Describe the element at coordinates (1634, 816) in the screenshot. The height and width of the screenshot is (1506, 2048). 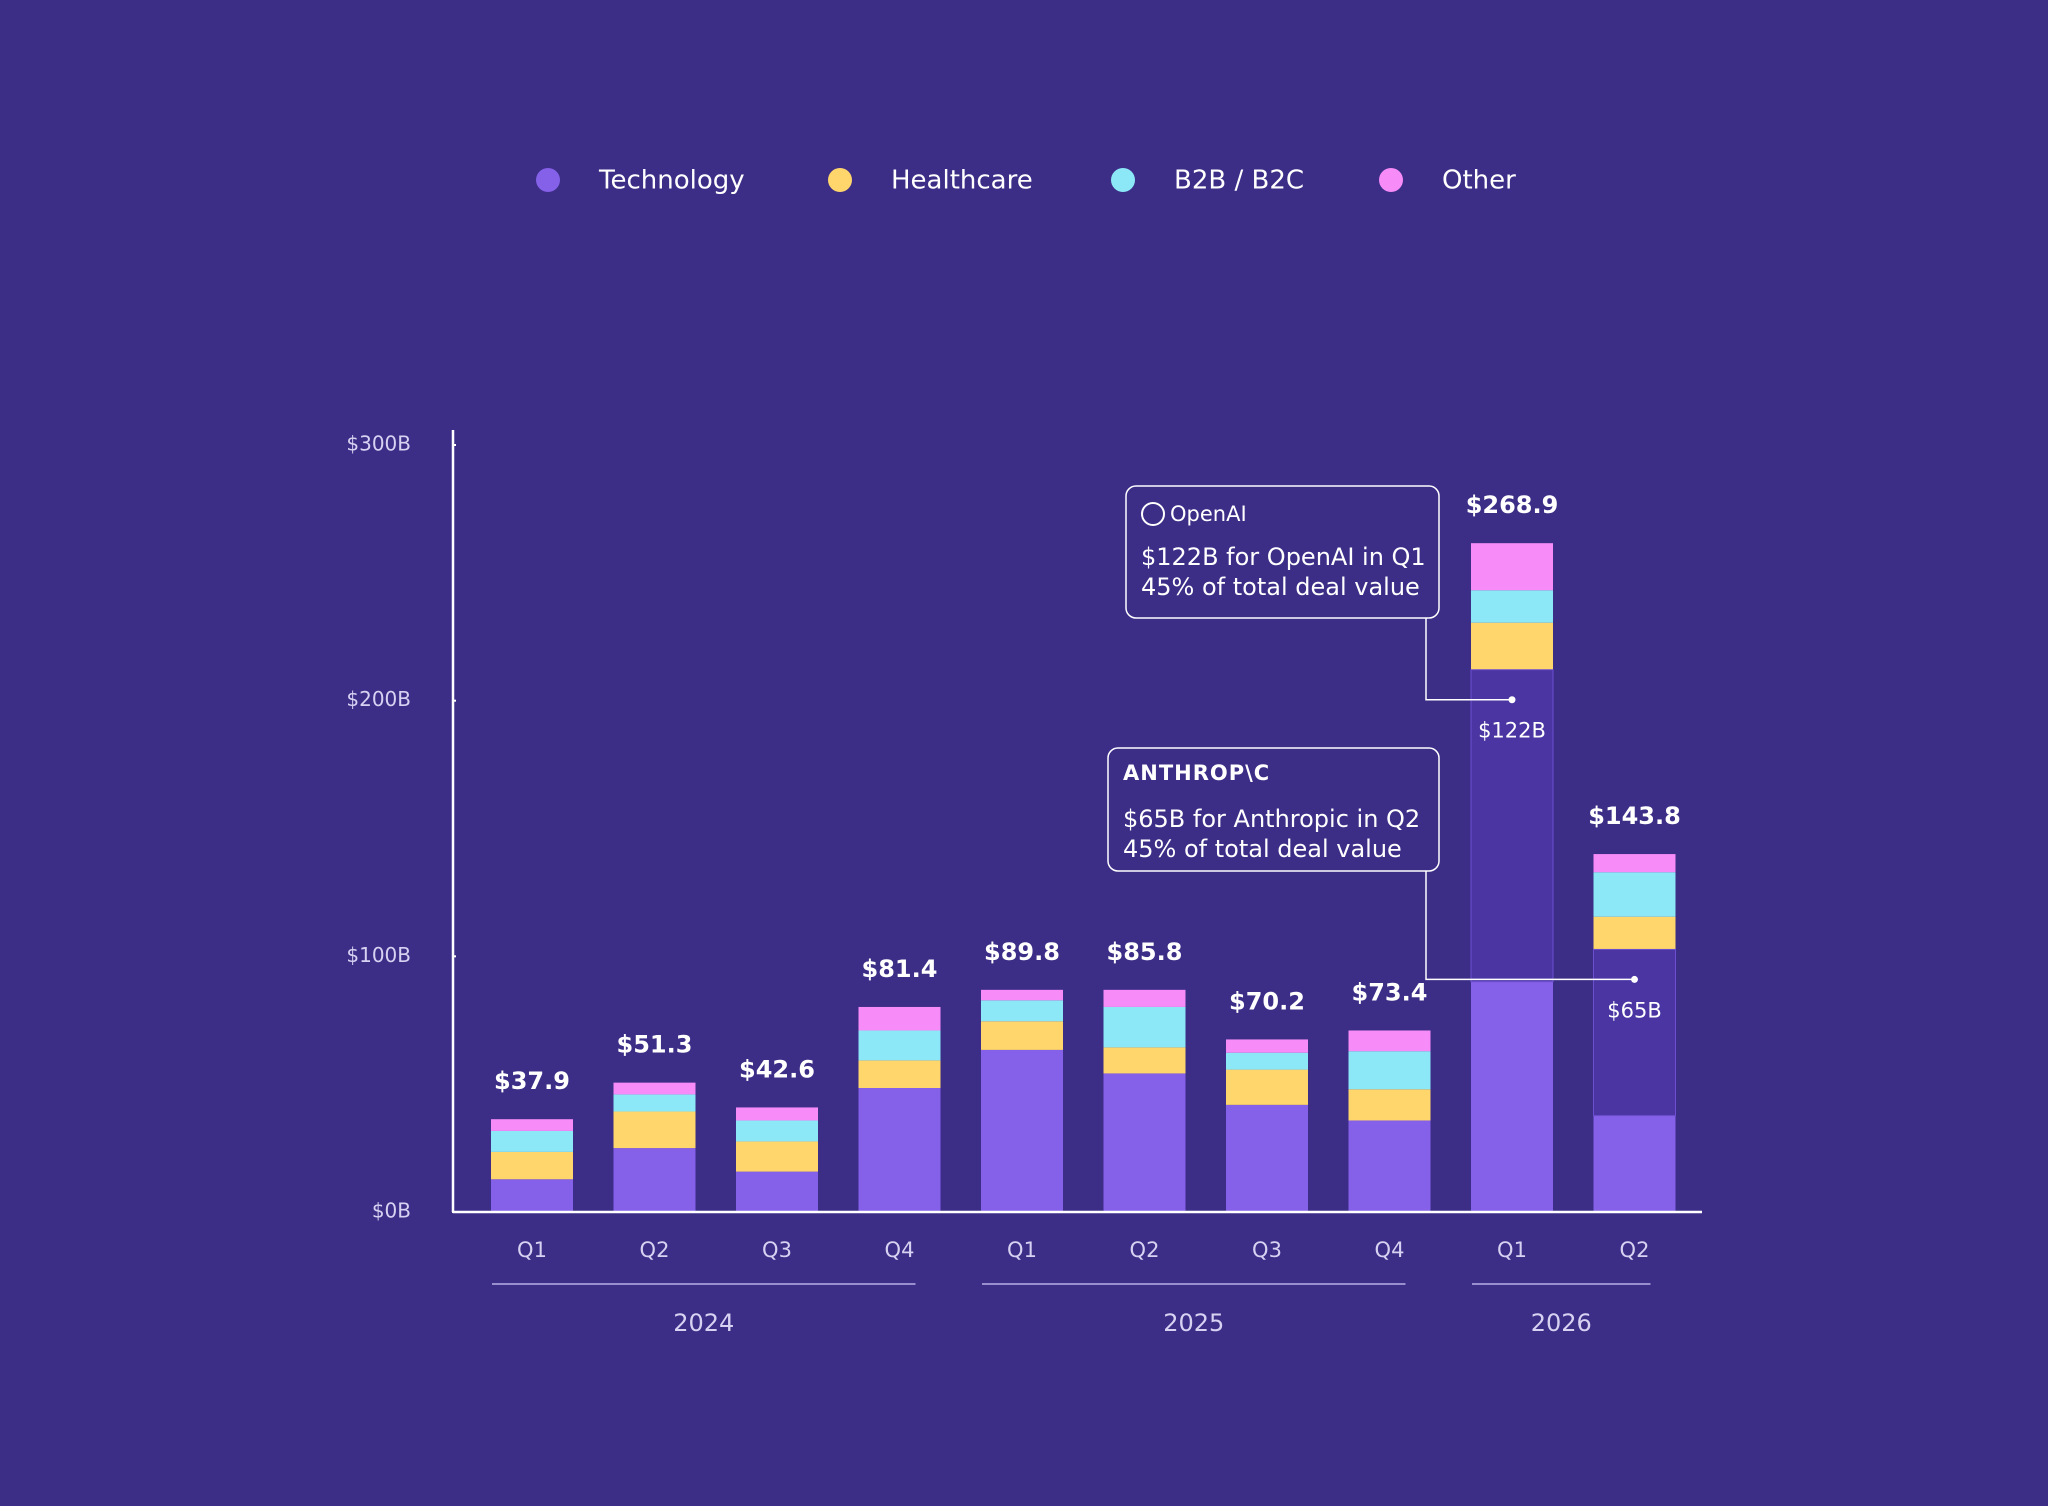
I see `total-label: $143.8` at that location.